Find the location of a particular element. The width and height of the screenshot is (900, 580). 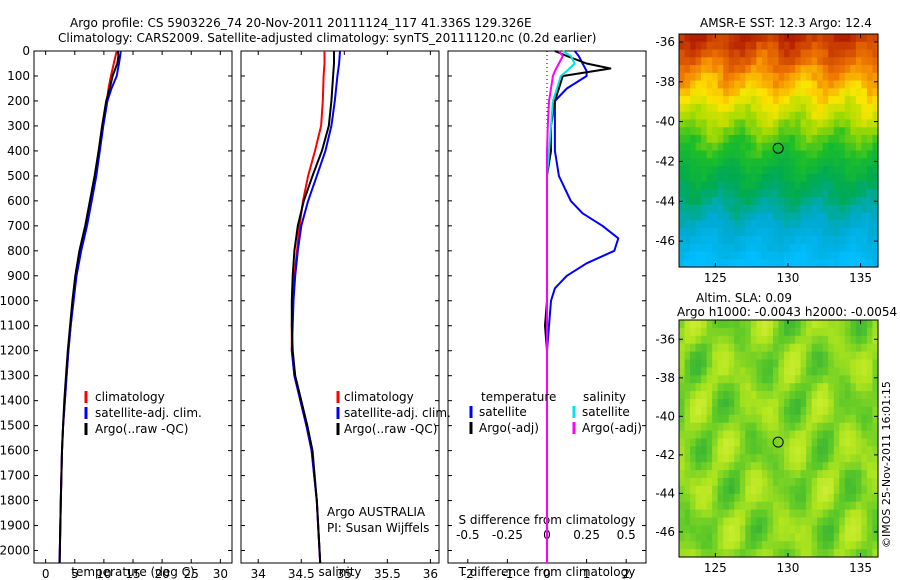

depth-tick-label: 1800 is located at coordinates (15, 501).